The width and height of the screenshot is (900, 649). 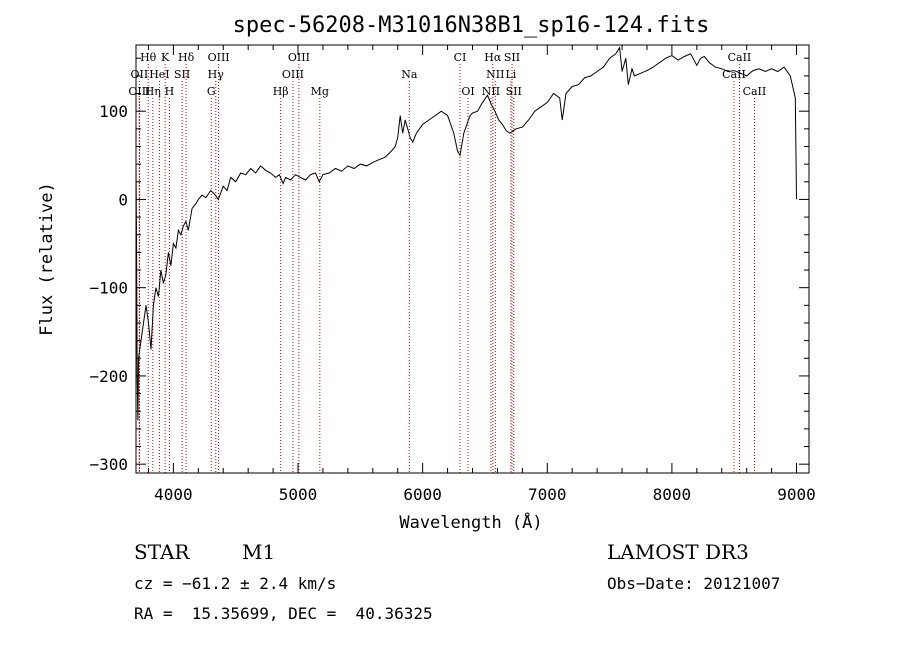 I want to click on object-subclass: M1, so click(x=259, y=552).